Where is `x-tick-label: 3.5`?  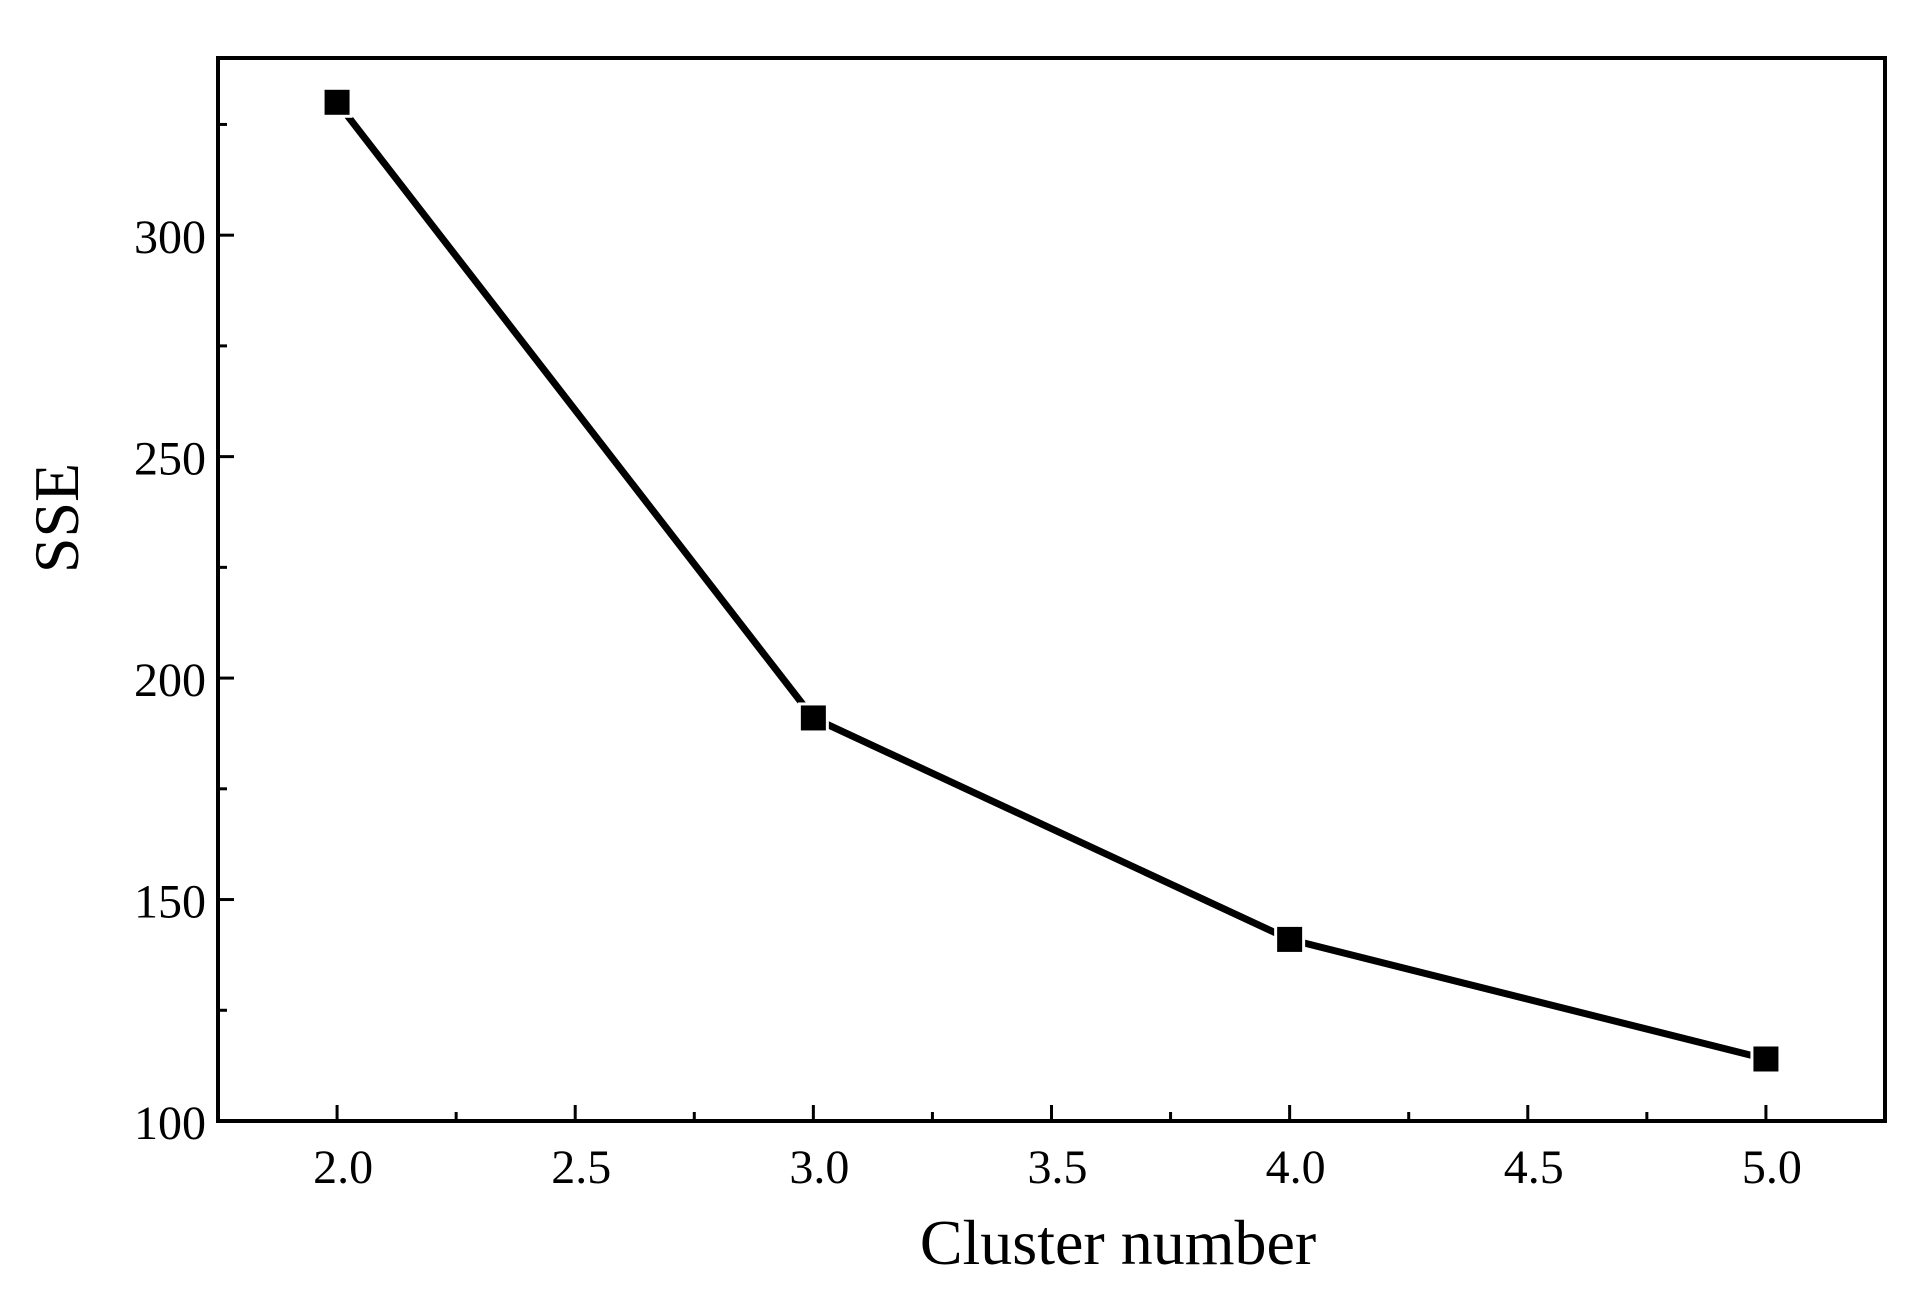
x-tick-label: 3.5 is located at coordinates (1058, 1167).